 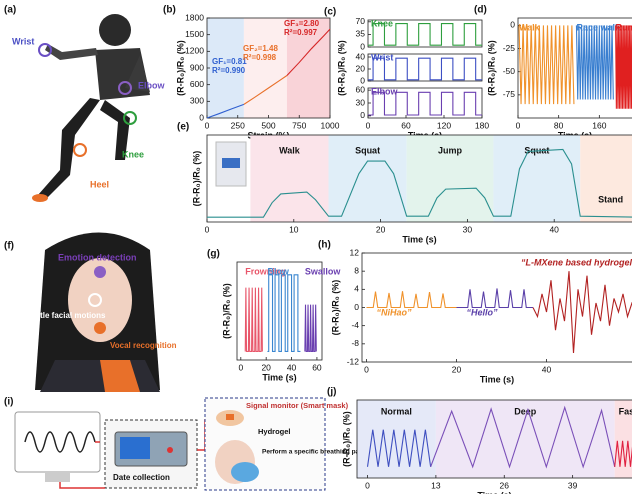 What do you see at coordinates (361, 102) in the screenshot?
I see `y-tick-label: 30` at bounding box center [361, 102].